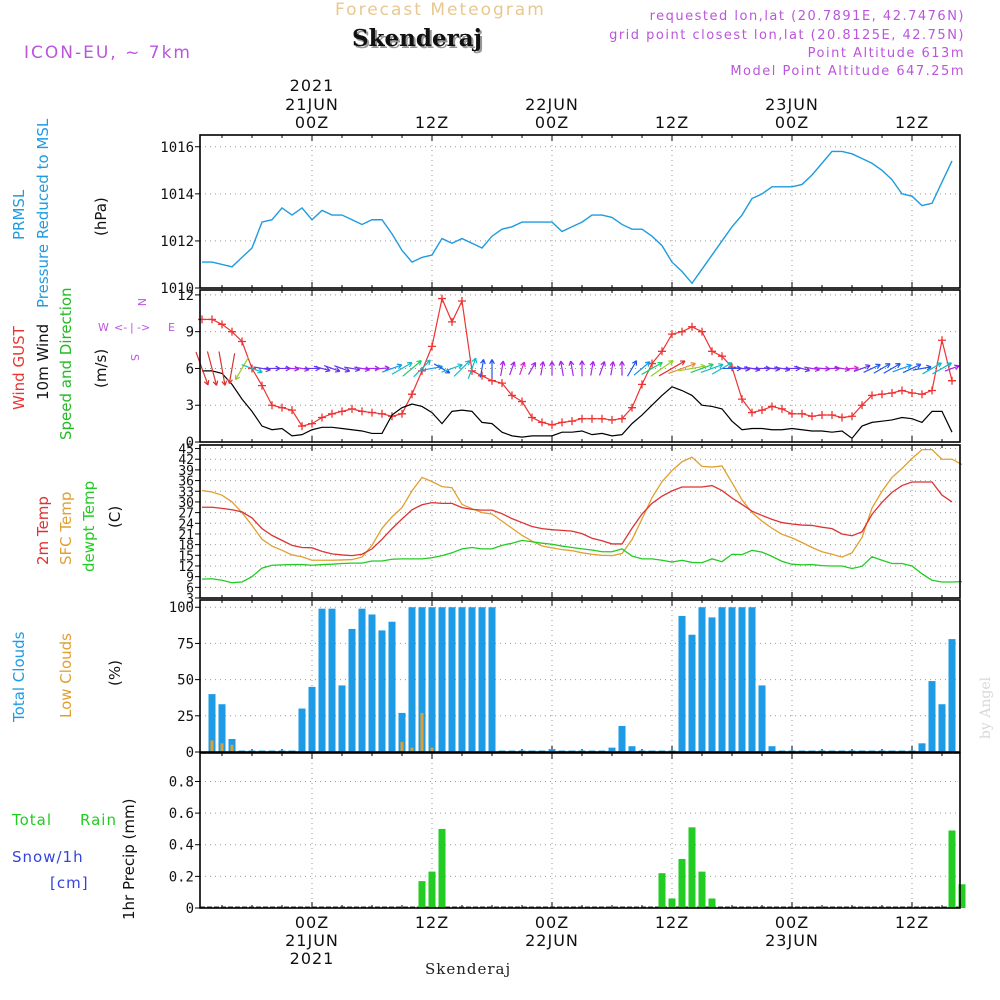  What do you see at coordinates (132, 327) in the screenshot?
I see `compass-center: |` at bounding box center [132, 327].